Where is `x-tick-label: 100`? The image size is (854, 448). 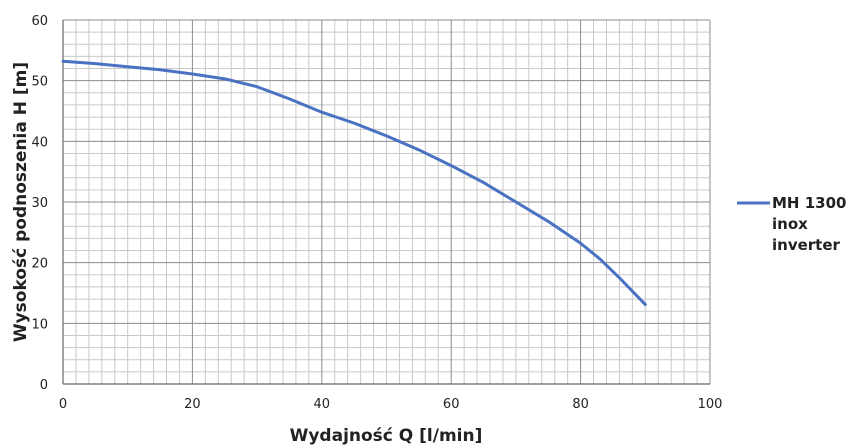
x-tick-label: 100 is located at coordinates (710, 404).